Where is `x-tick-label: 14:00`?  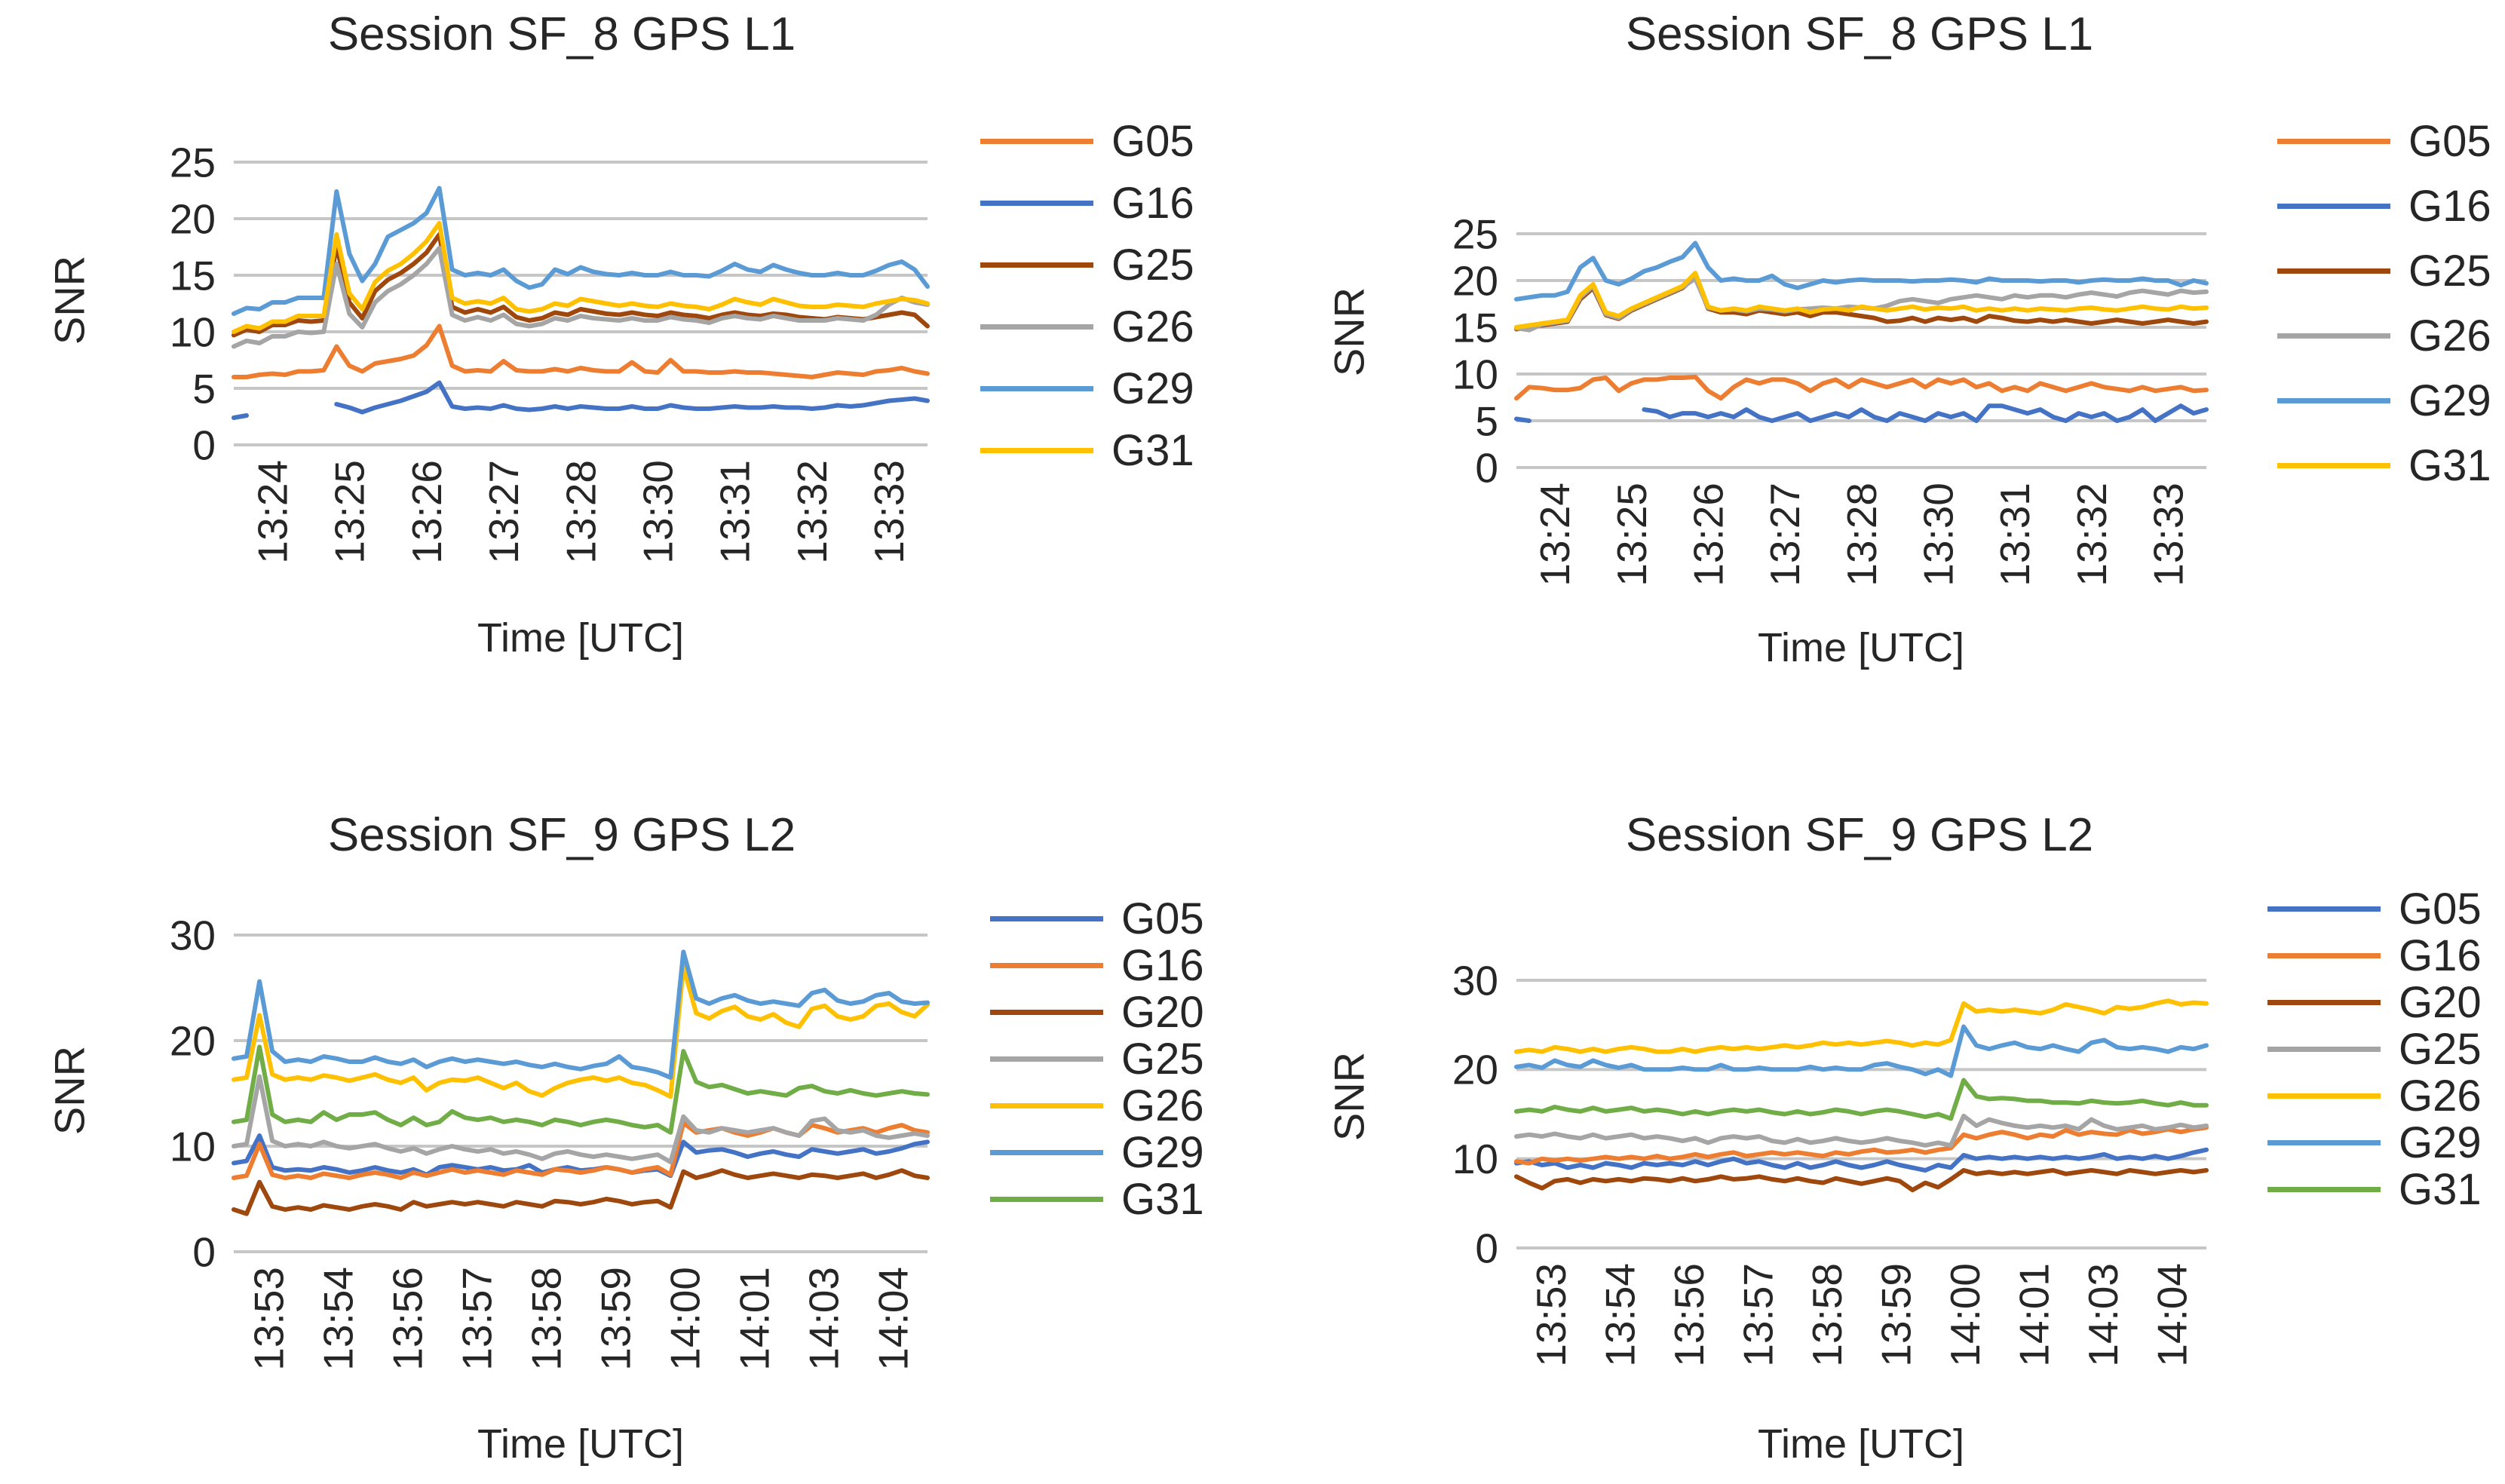 x-tick-label: 14:00 is located at coordinates (684, 1319).